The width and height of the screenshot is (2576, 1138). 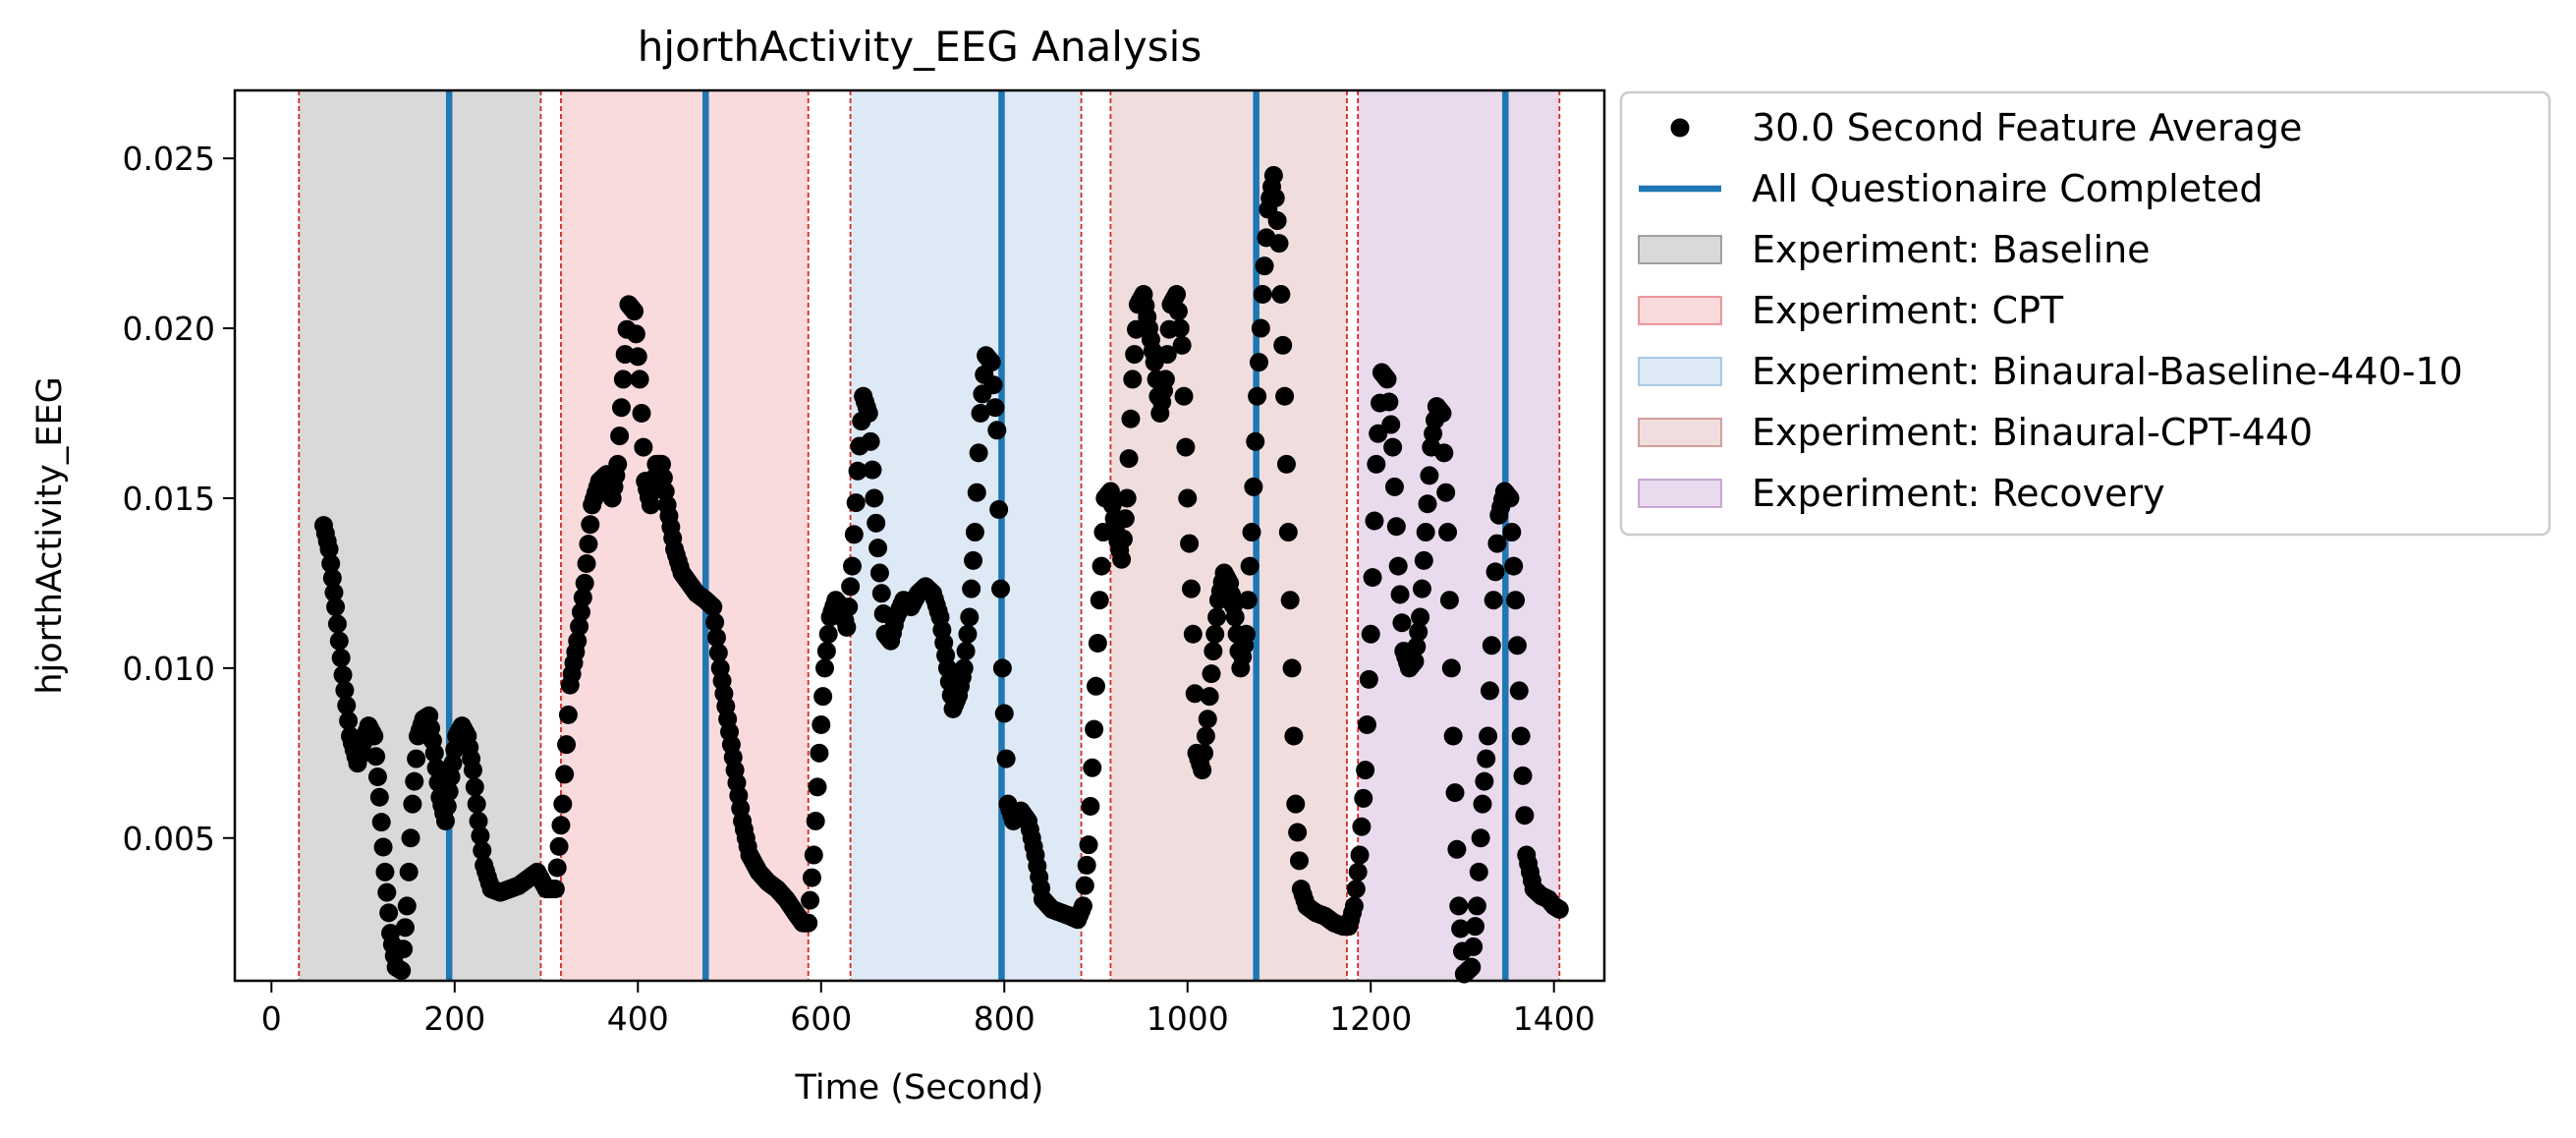 I want to click on legend-label-1: All Questionaire Completed, so click(x=2008, y=189).